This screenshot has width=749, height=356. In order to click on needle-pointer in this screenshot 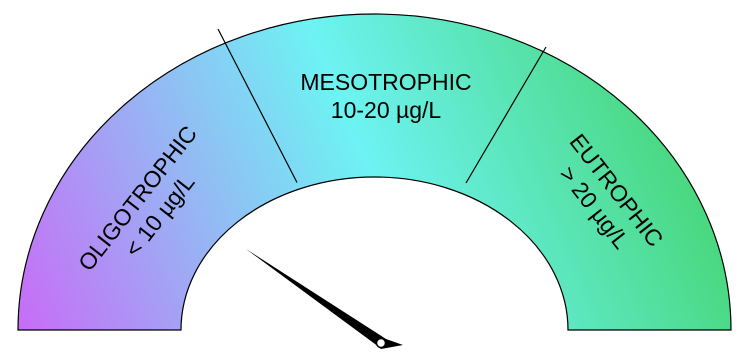, I will do `click(324, 299)`.